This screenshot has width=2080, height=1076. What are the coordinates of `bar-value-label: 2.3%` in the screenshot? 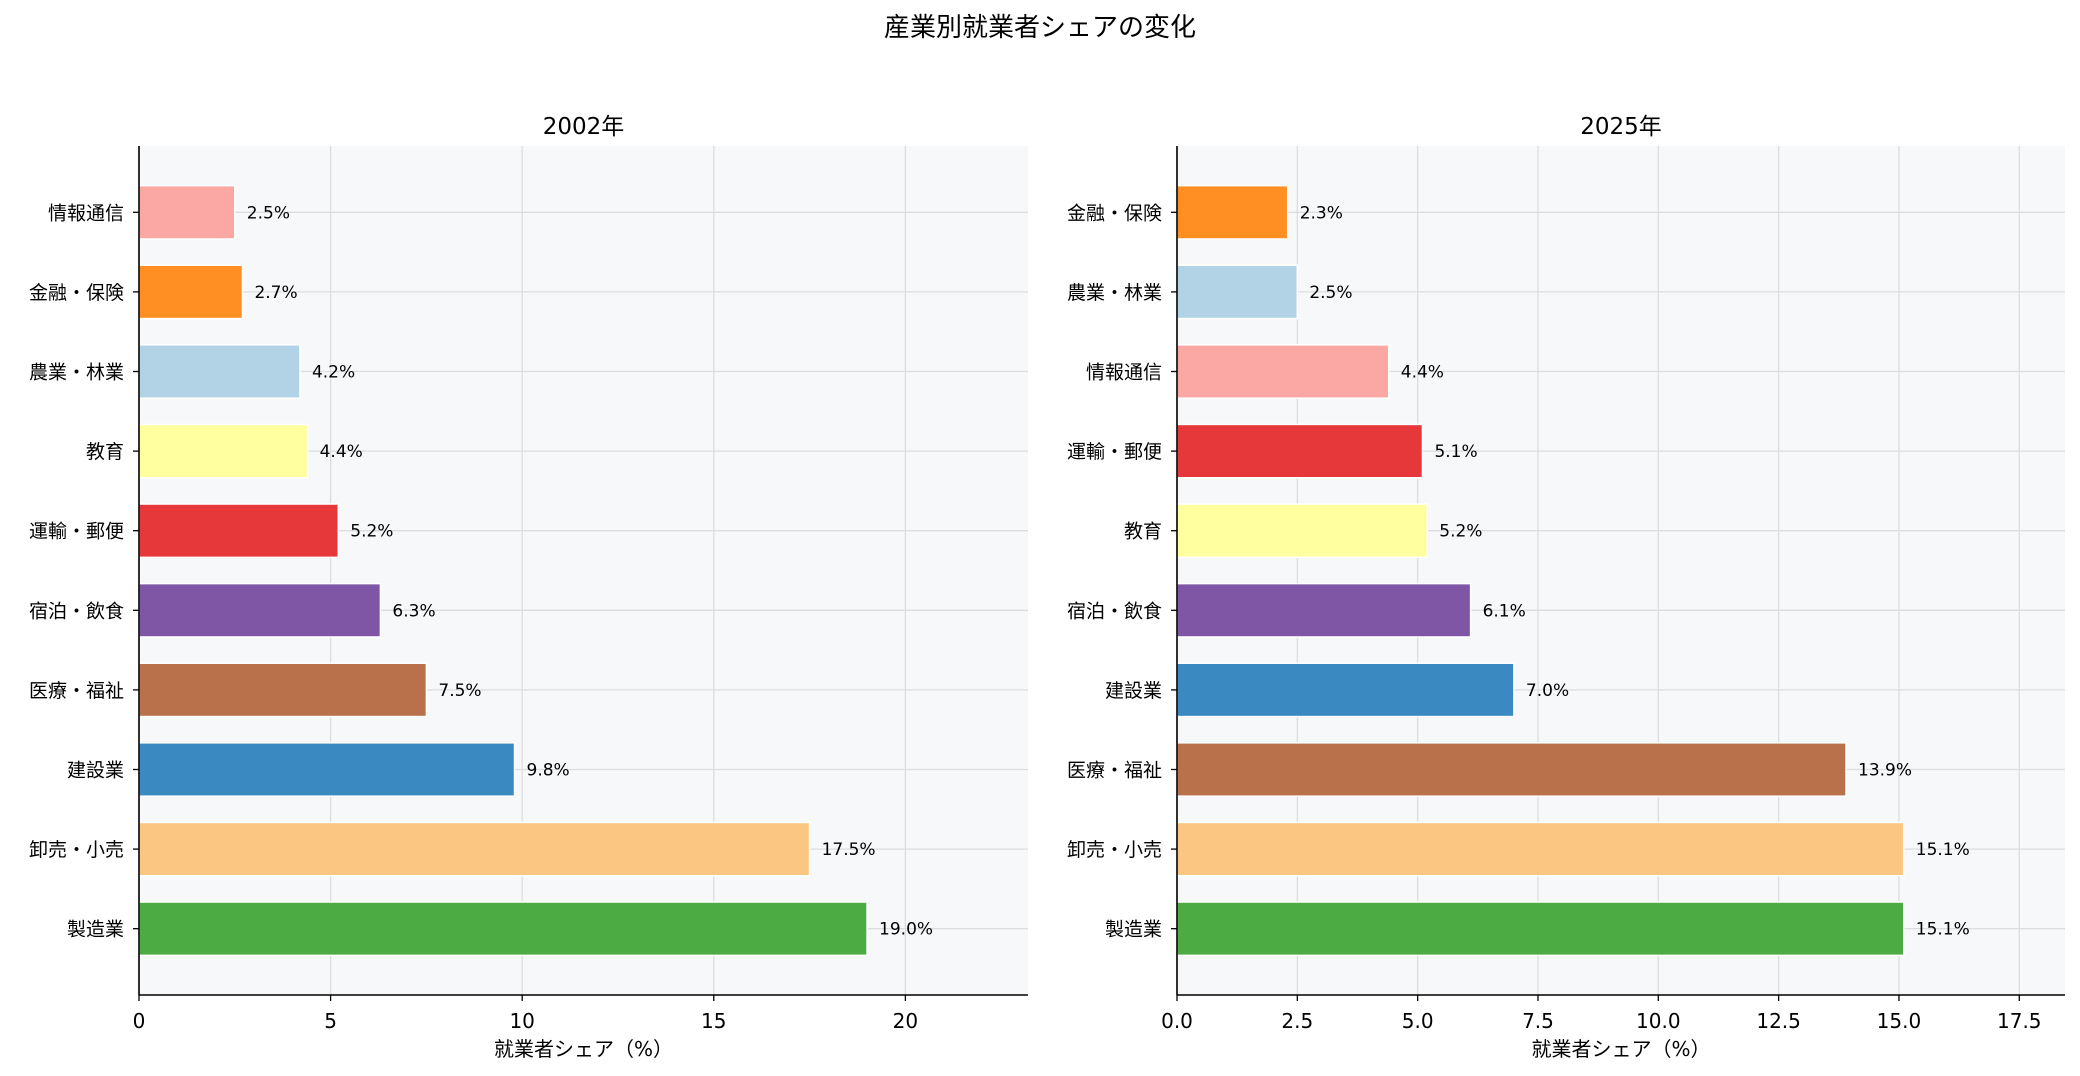 It's located at (1321, 213).